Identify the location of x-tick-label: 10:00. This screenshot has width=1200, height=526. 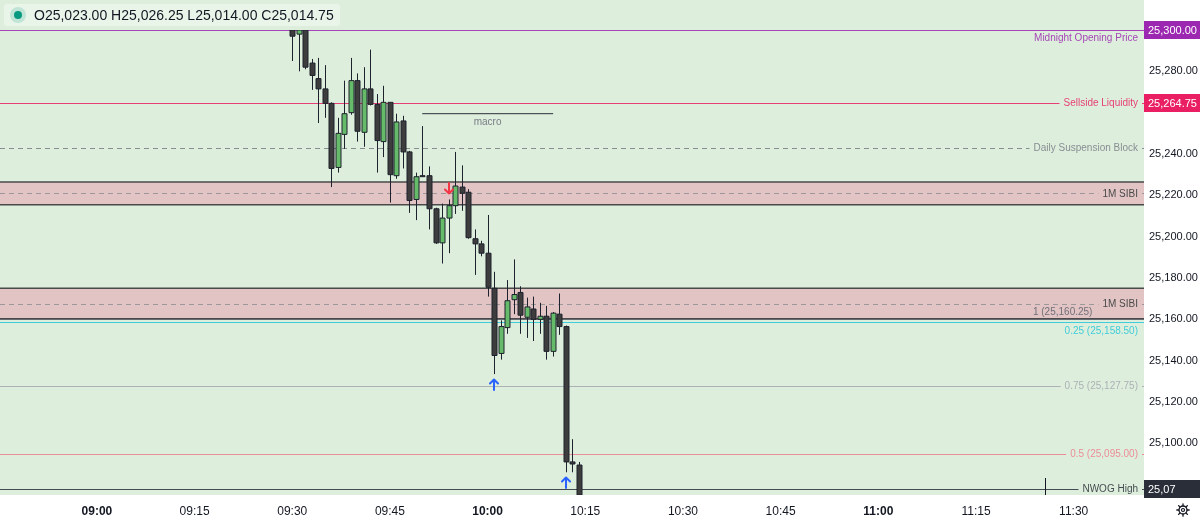
(488, 510).